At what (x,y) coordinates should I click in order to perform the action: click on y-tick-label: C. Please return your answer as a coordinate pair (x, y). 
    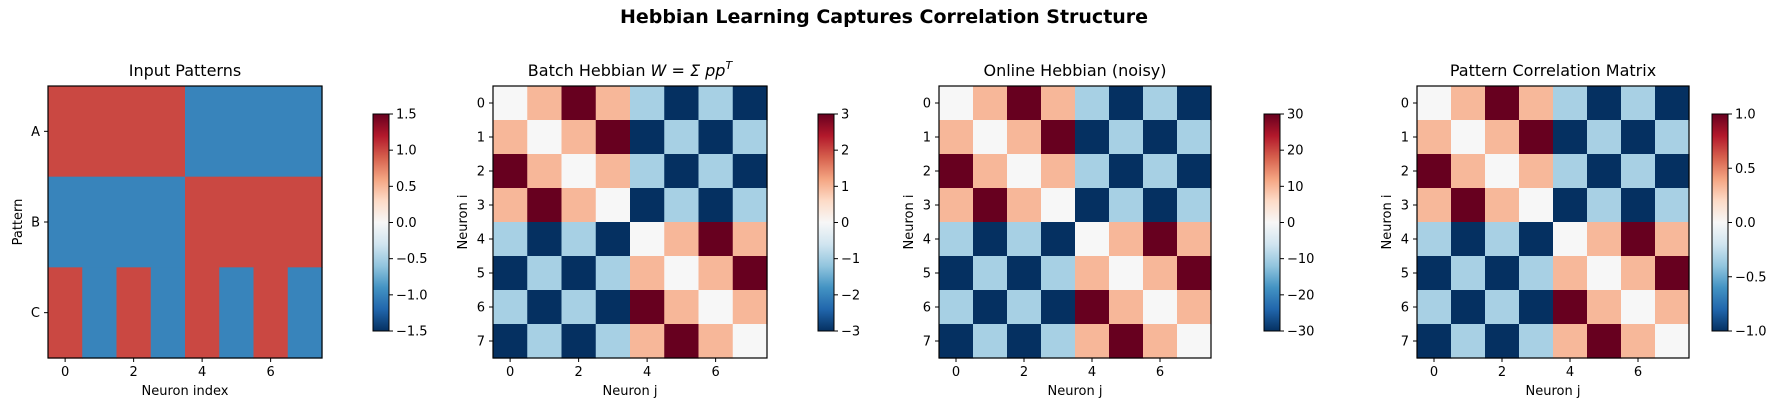
    Looking at the image, I should click on (35, 313).